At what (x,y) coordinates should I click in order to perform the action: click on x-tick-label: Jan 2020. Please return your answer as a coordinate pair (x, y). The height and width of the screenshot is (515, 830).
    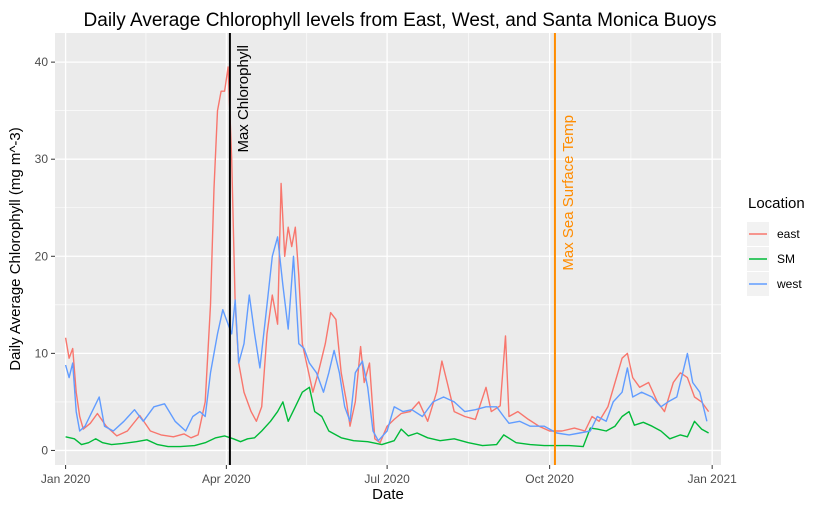
    Looking at the image, I should click on (66, 479).